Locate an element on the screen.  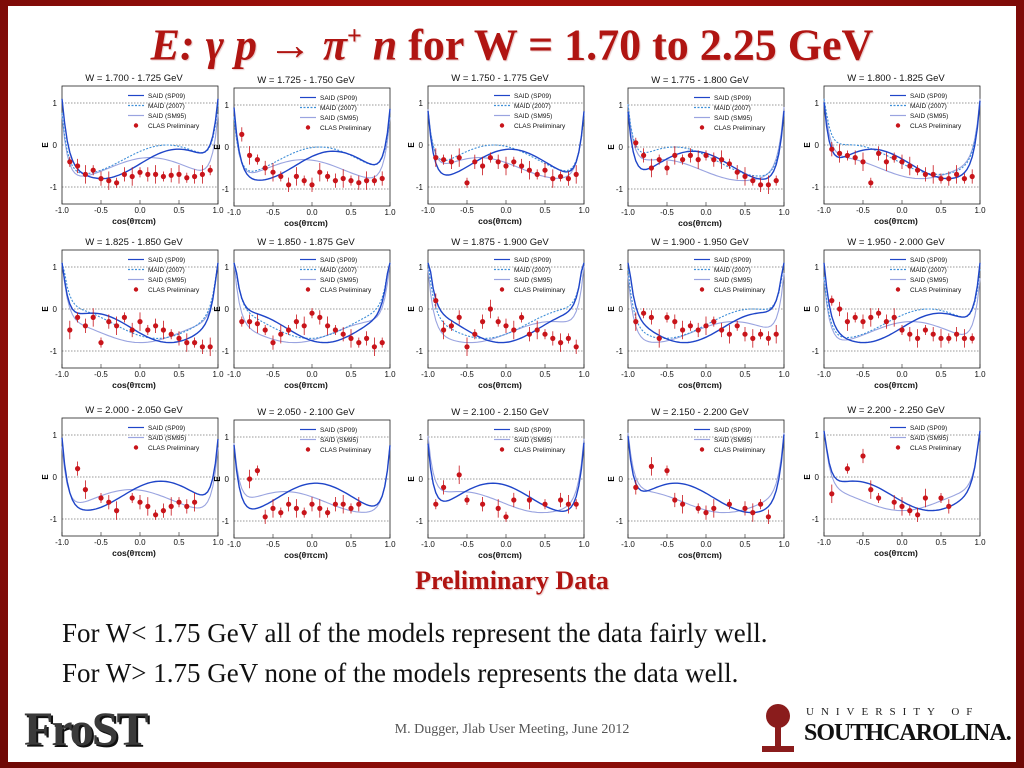
usc-logo: UNIVERSITY OF SOUTHCAROLINA. is located at coordinates (882, 727).